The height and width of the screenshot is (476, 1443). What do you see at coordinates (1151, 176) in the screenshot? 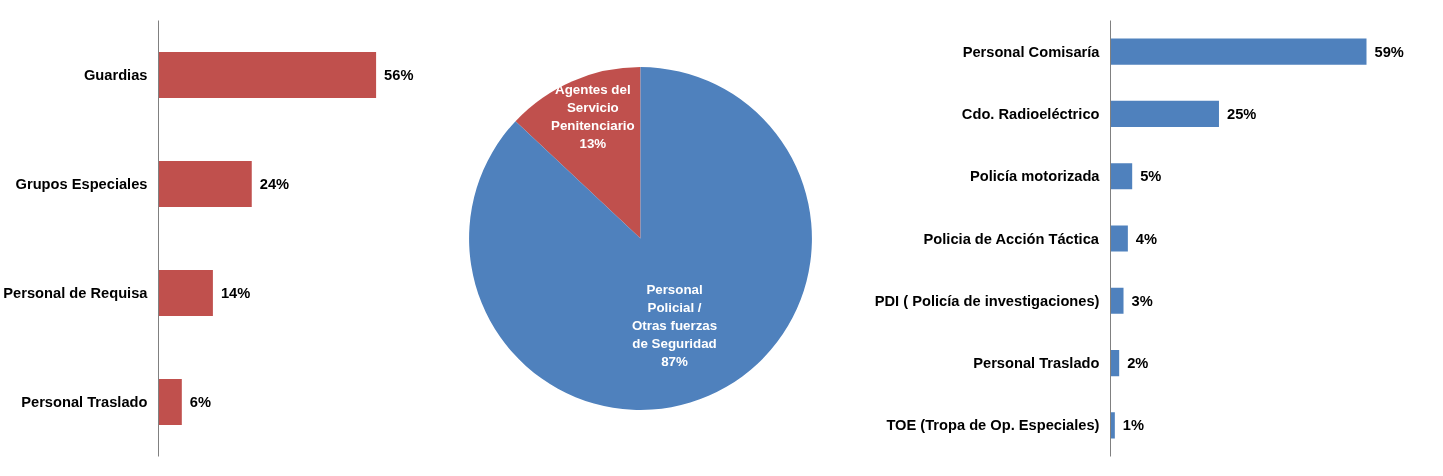
I see `data-label: 5%` at bounding box center [1151, 176].